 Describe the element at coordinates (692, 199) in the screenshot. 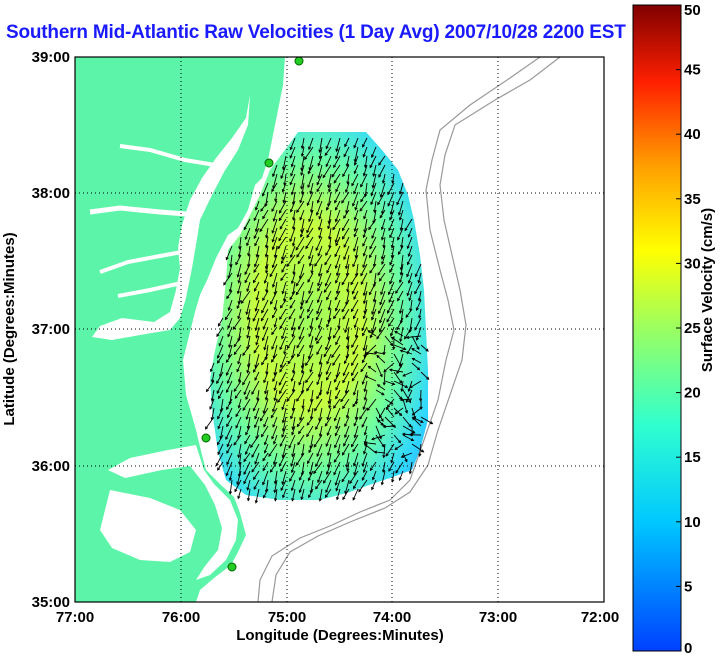

I see `colorbar-tick-label: 35` at that location.